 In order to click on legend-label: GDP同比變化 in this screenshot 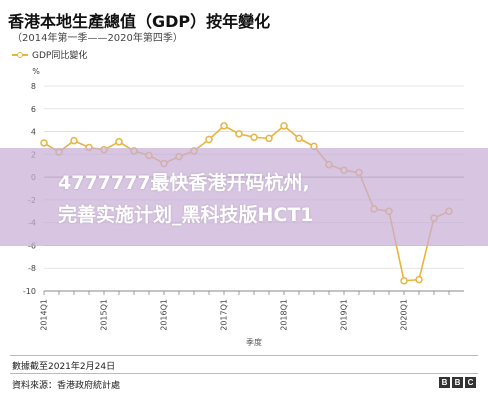, I will do `click(60, 56)`.